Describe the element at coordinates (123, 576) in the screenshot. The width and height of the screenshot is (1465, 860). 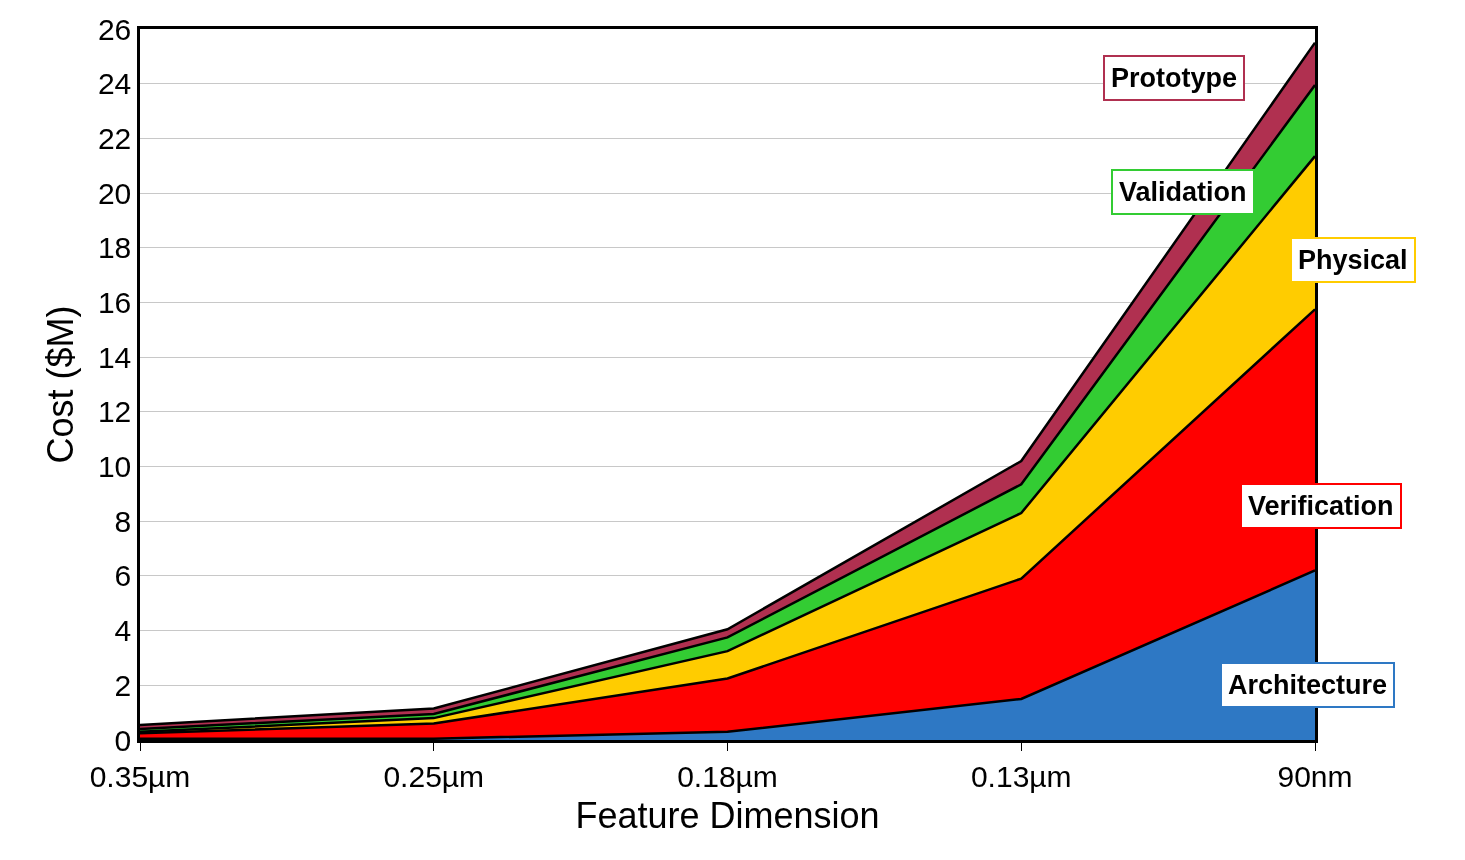
I see `y-tick-label: 6` at that location.